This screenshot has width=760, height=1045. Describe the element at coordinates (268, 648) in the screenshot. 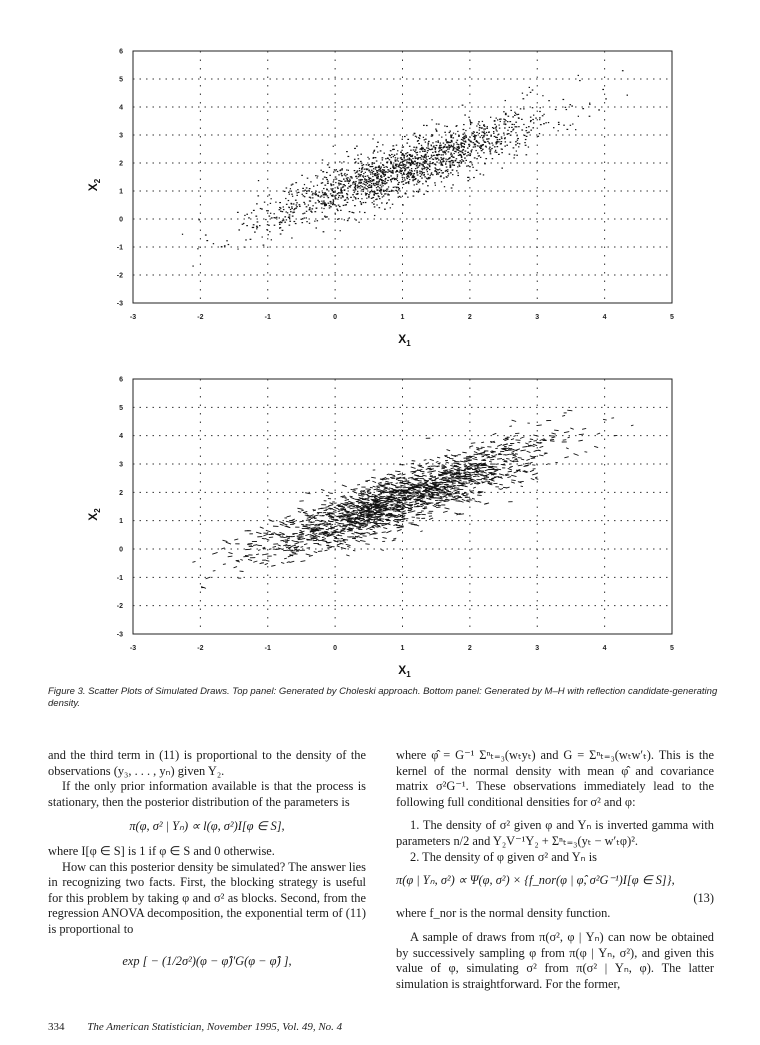

I see `x-tick-label: -1` at that location.